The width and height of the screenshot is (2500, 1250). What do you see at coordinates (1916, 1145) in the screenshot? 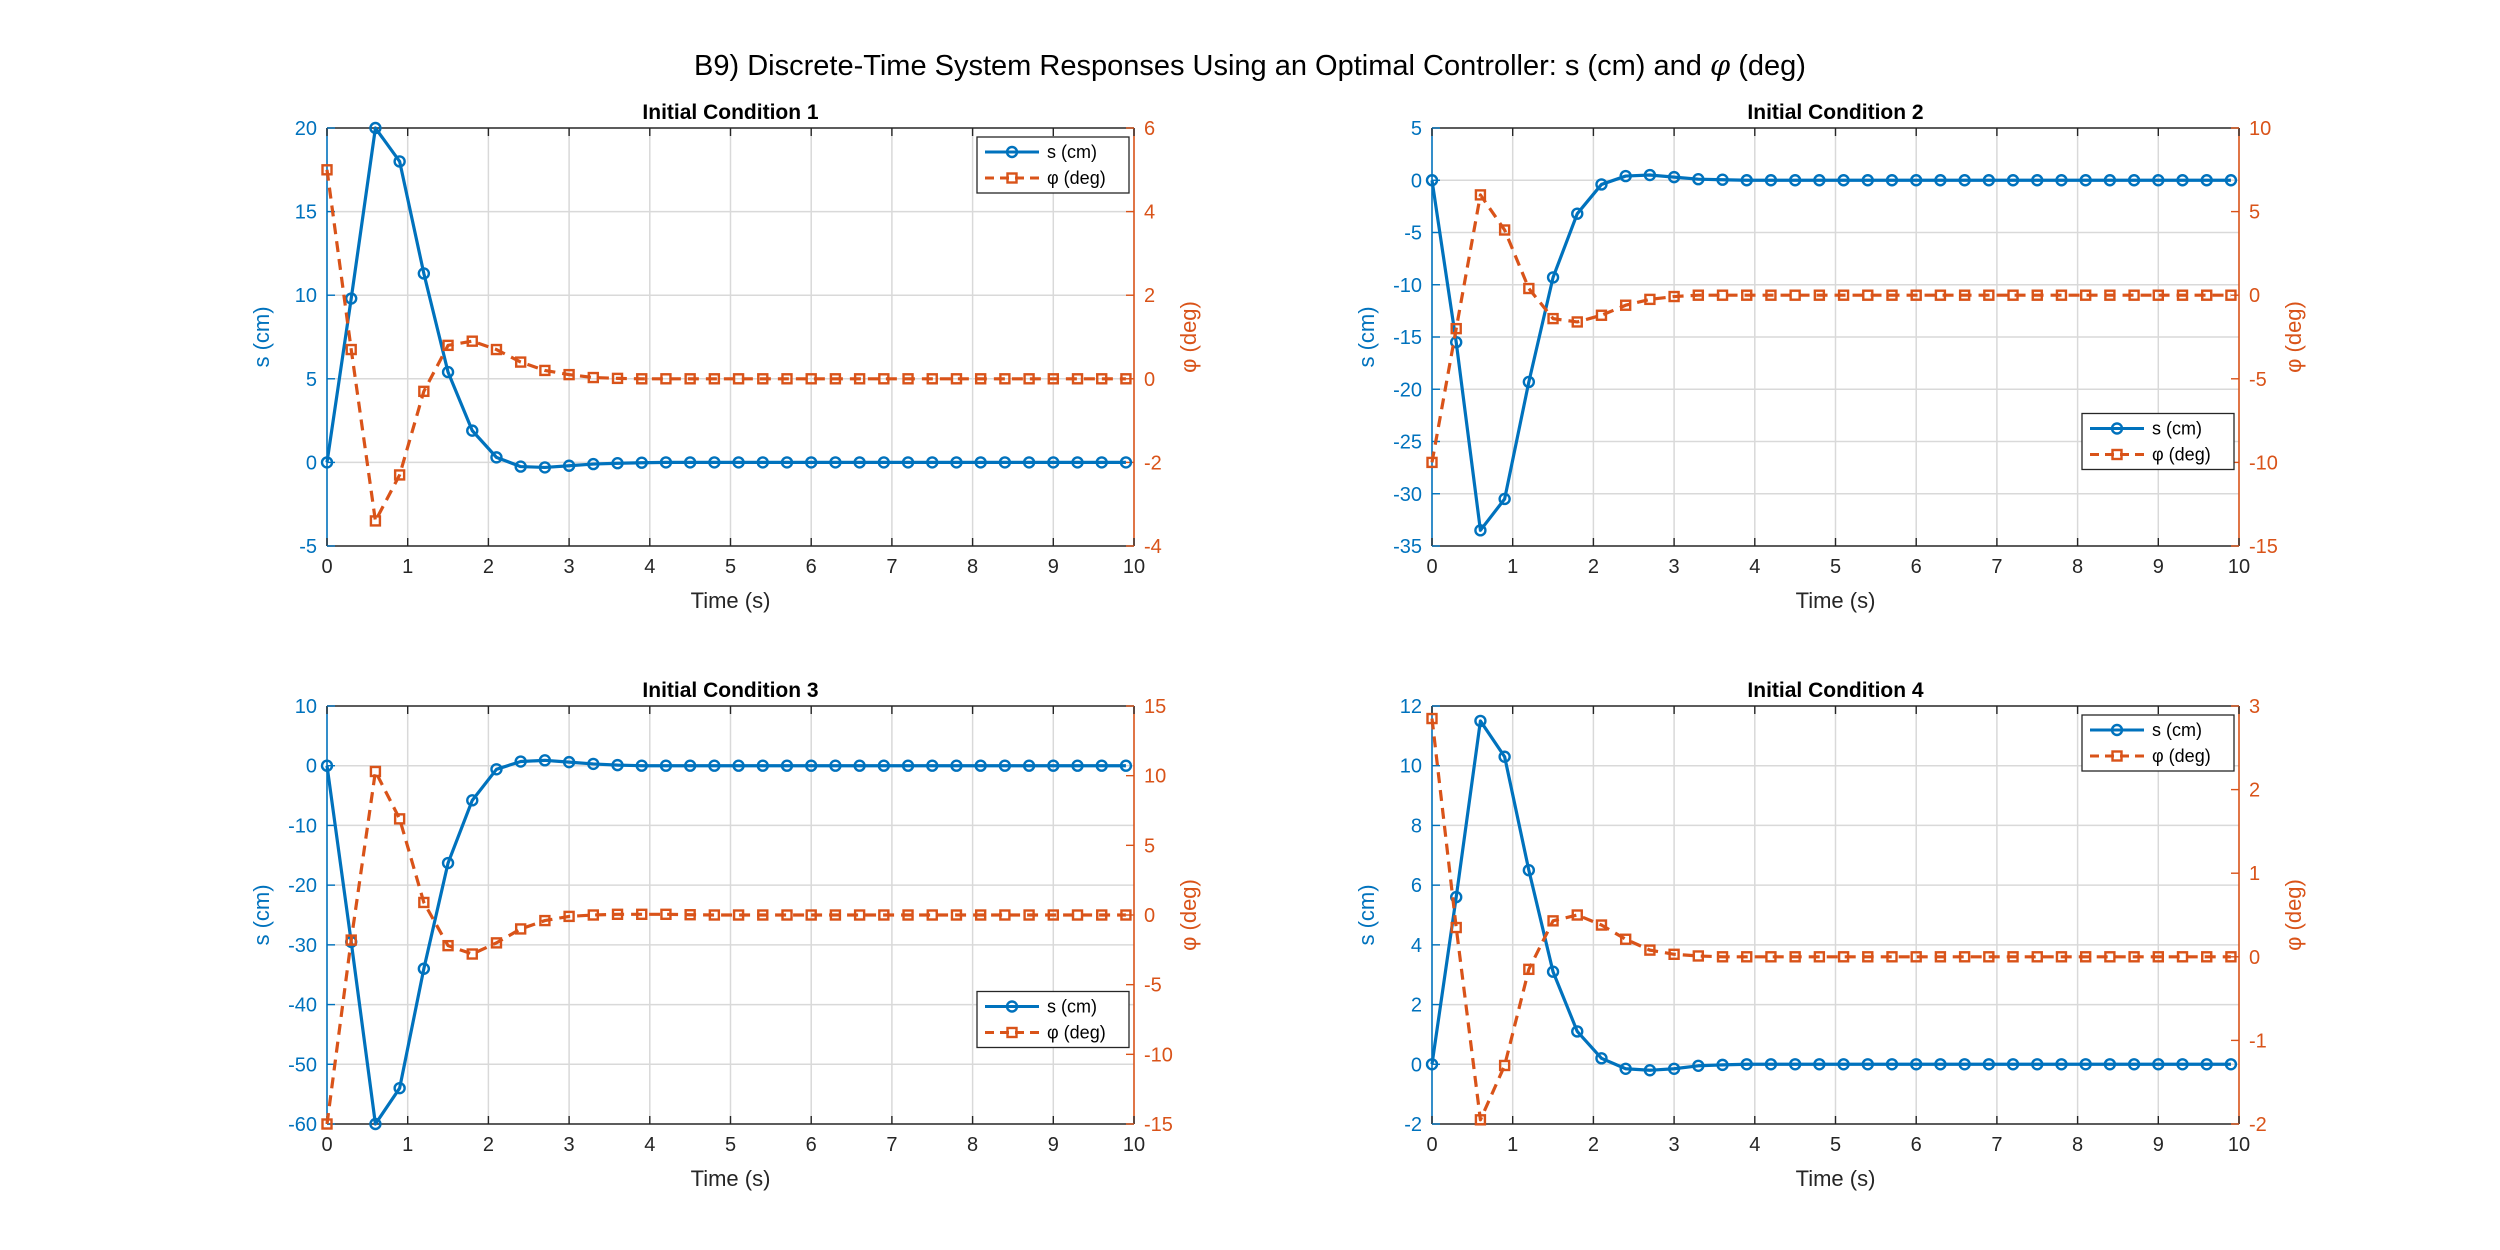
I see `x-tick-label: 6` at bounding box center [1916, 1145].